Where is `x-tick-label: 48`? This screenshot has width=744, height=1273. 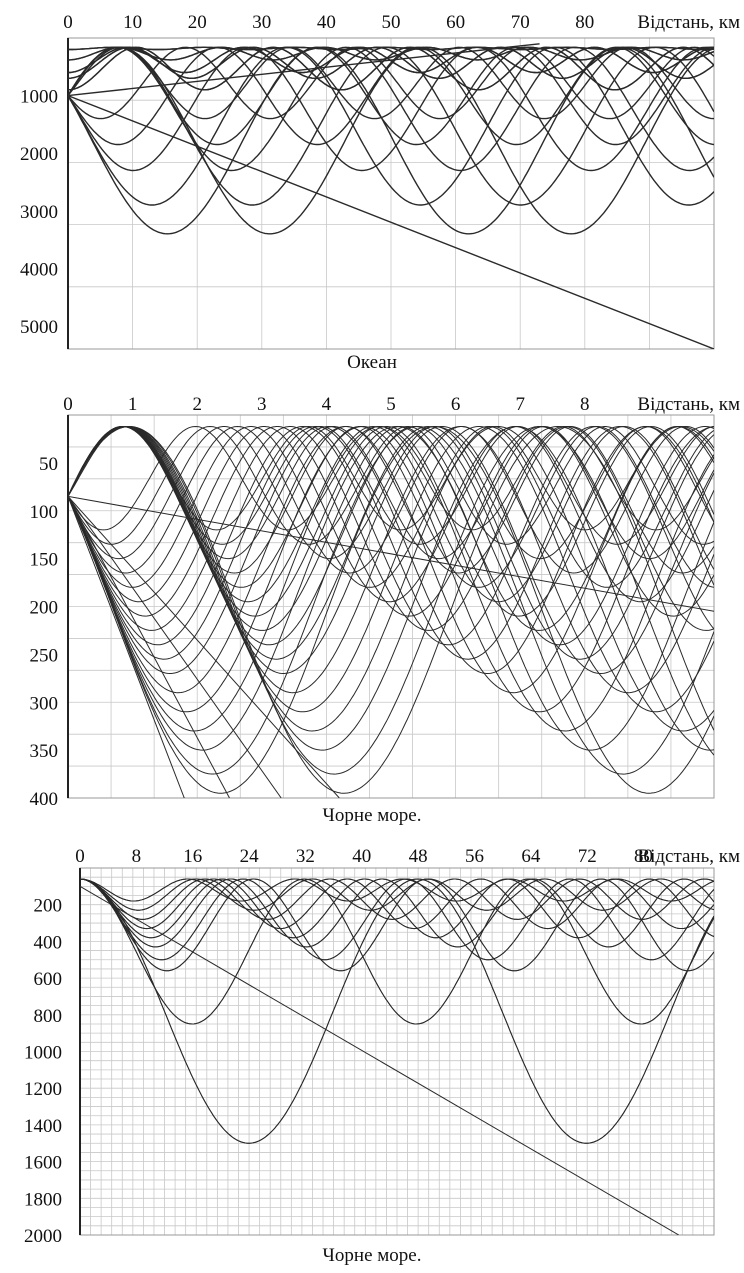 x-tick-label: 48 is located at coordinates (418, 856).